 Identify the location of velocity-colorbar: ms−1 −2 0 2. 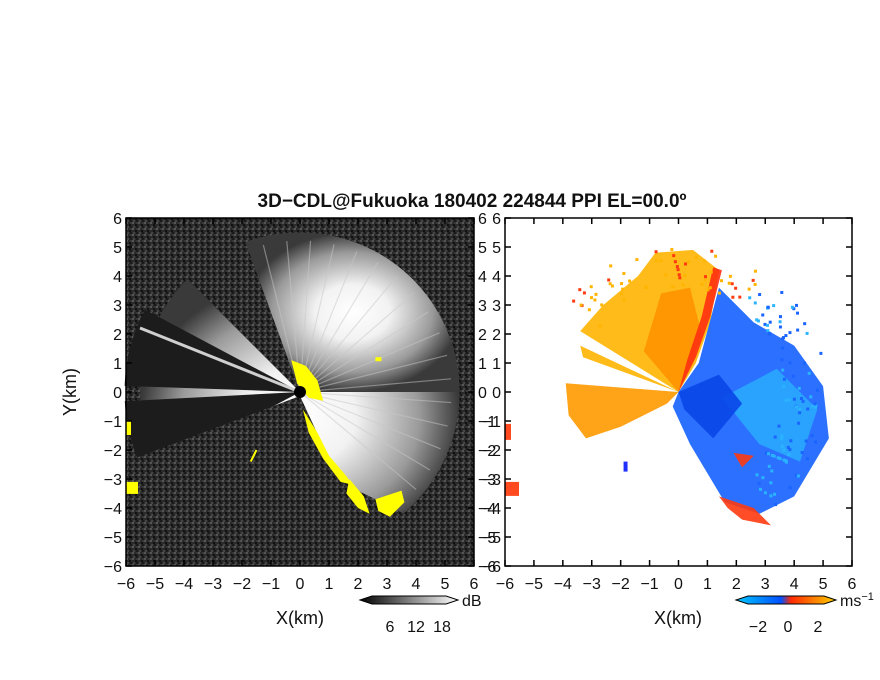
(804, 613).